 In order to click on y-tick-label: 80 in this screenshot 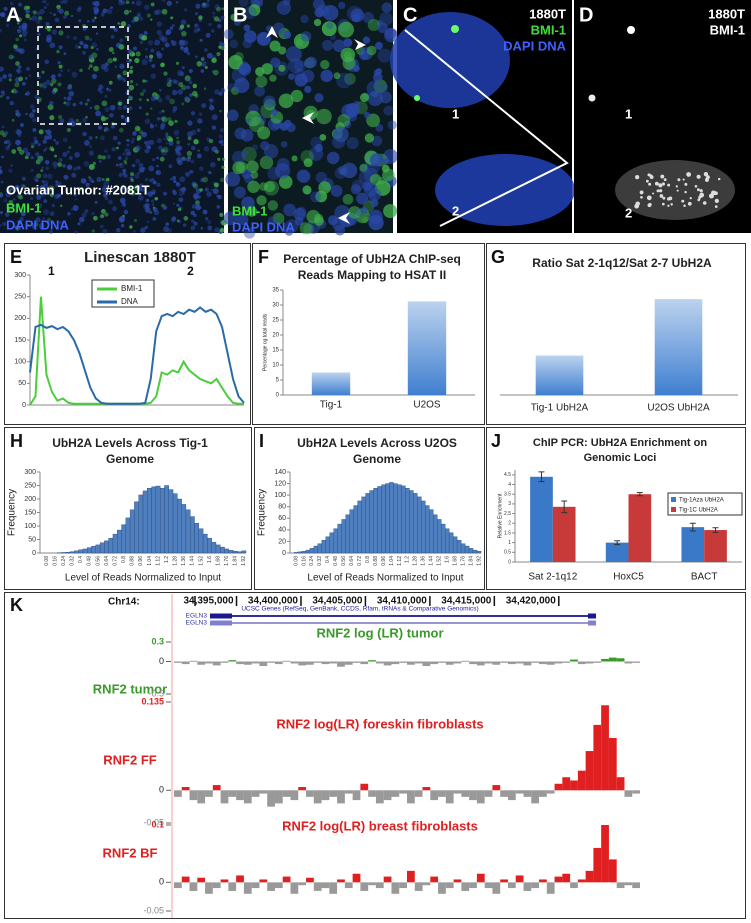, I will do `click(282, 507)`.